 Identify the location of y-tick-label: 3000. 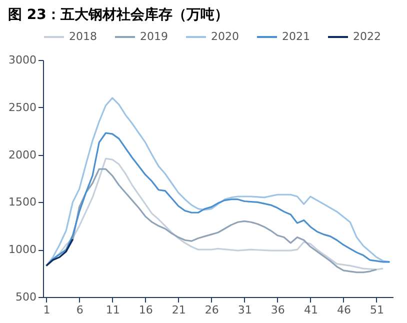
(22, 60).